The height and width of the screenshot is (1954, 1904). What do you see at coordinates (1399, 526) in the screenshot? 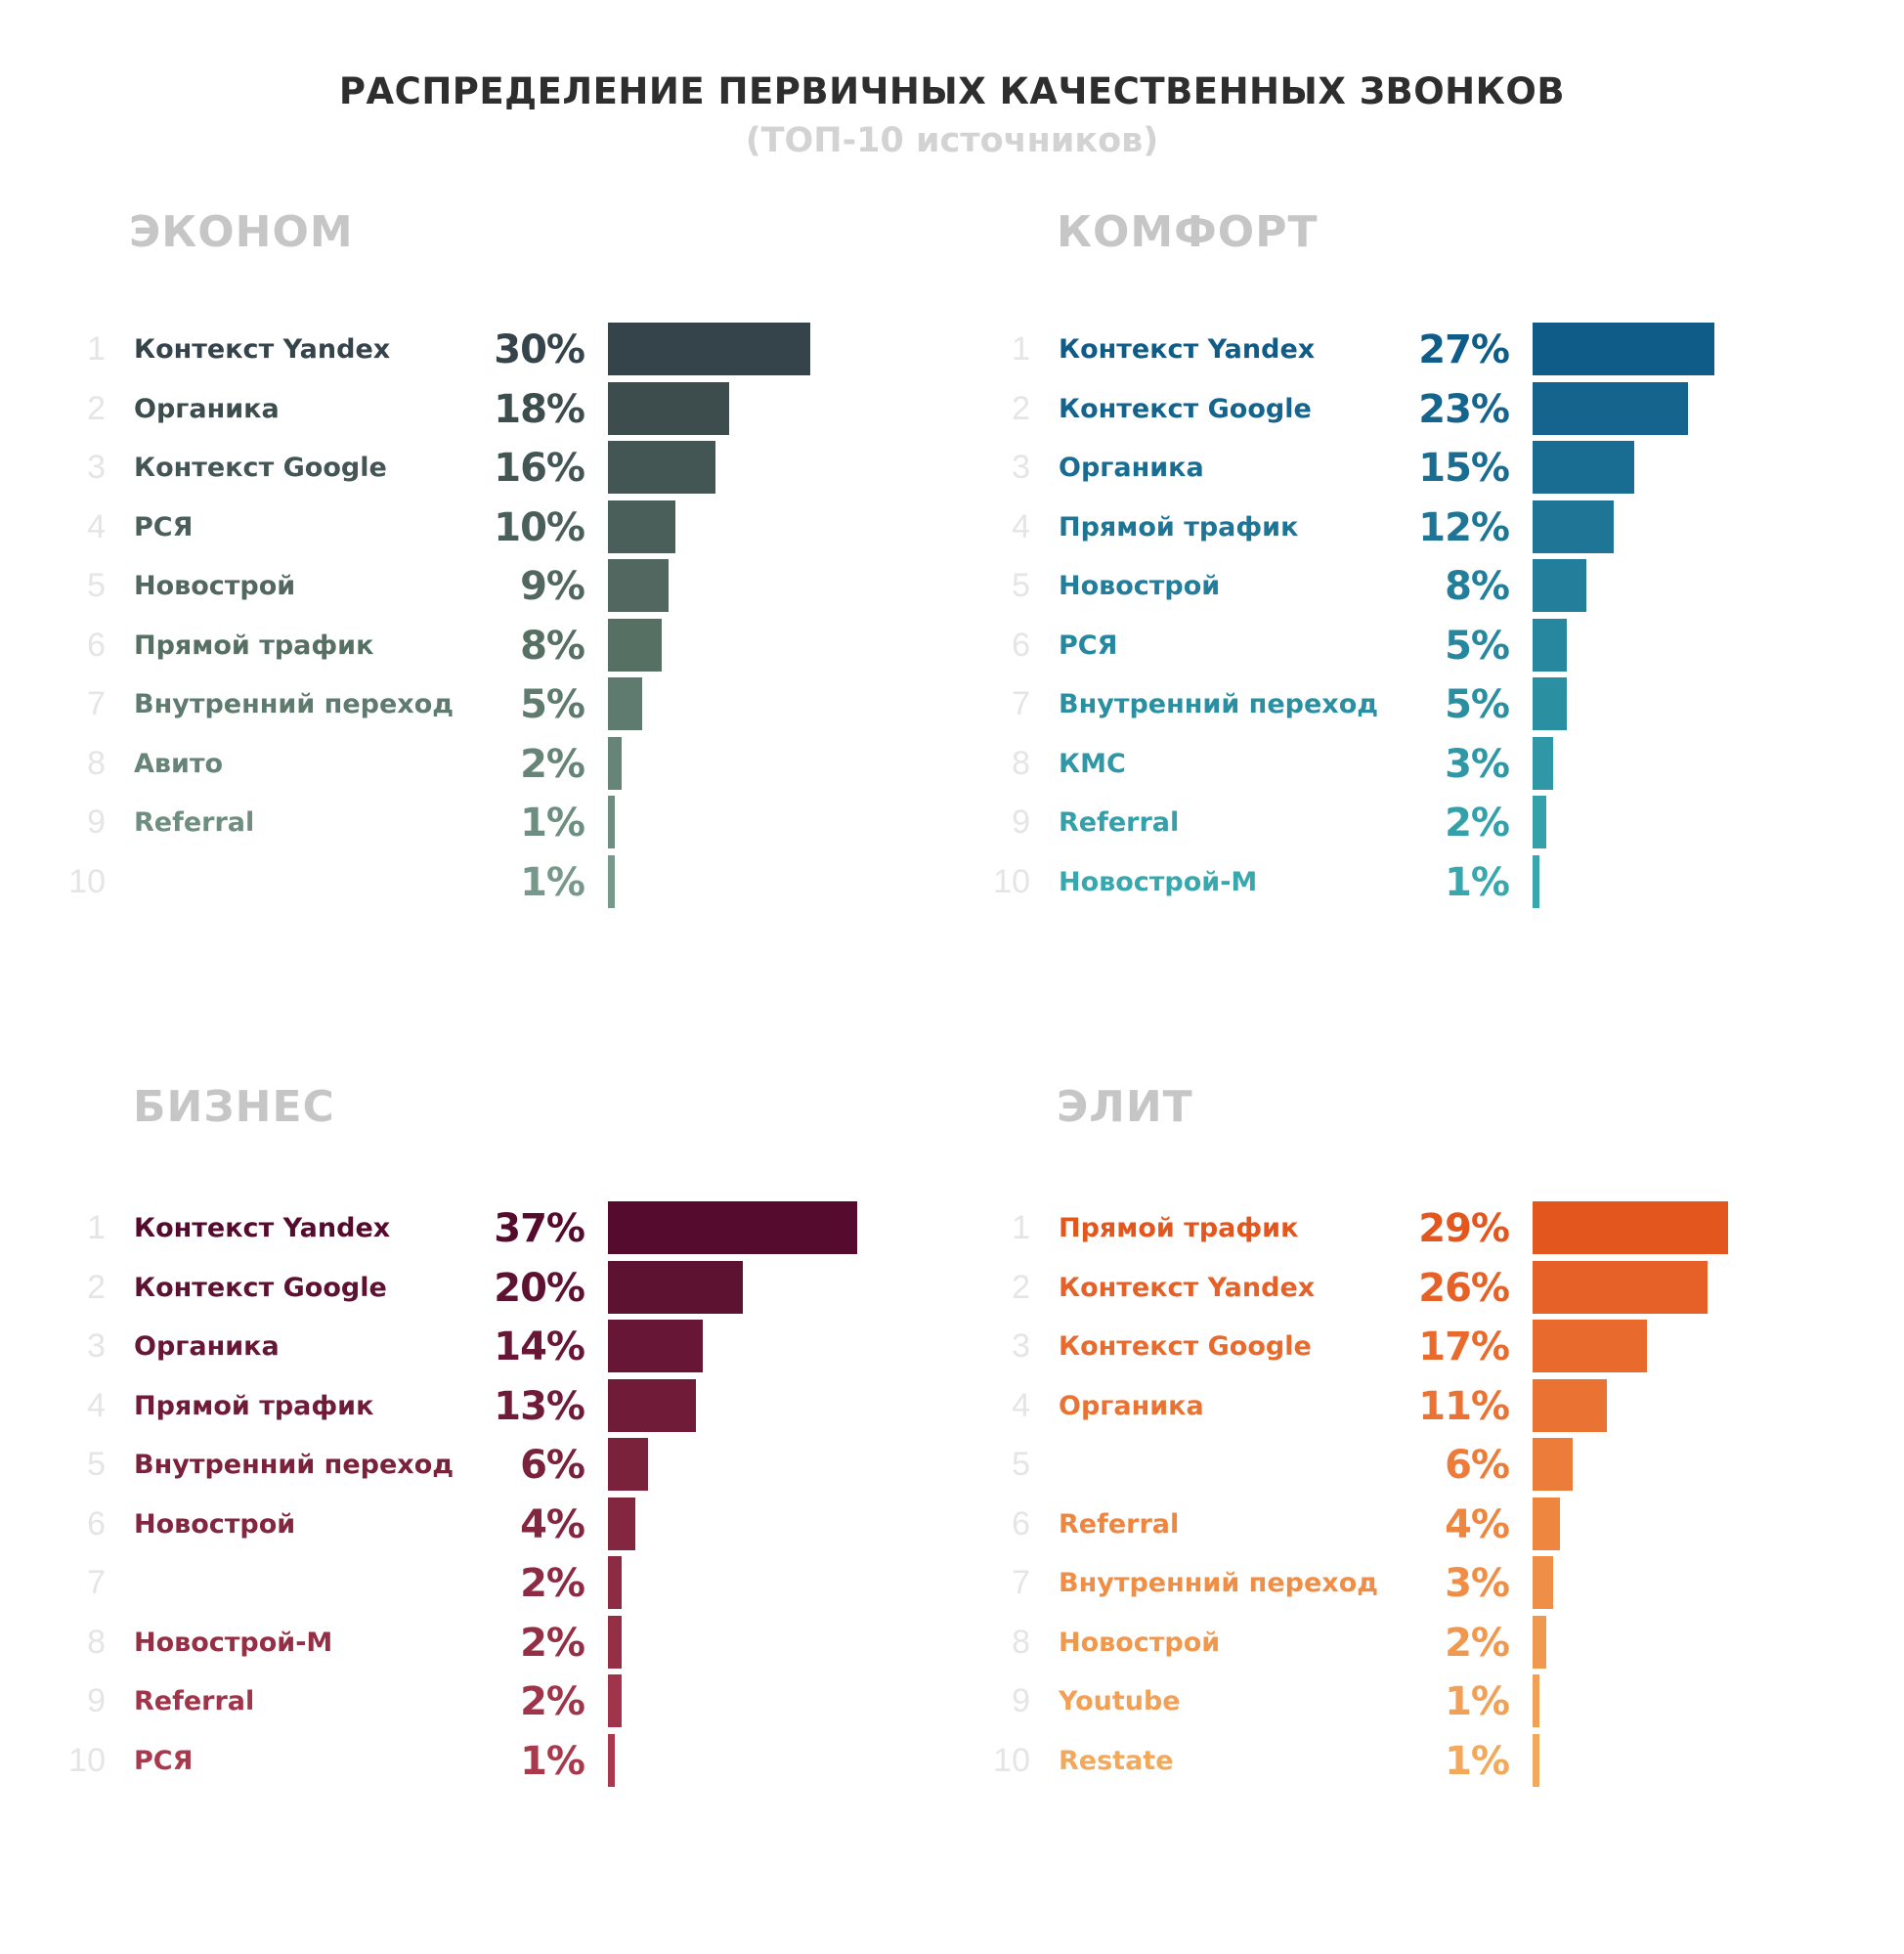
I see `bar-row: 4 Прямой трафик 12%` at bounding box center [1399, 526].